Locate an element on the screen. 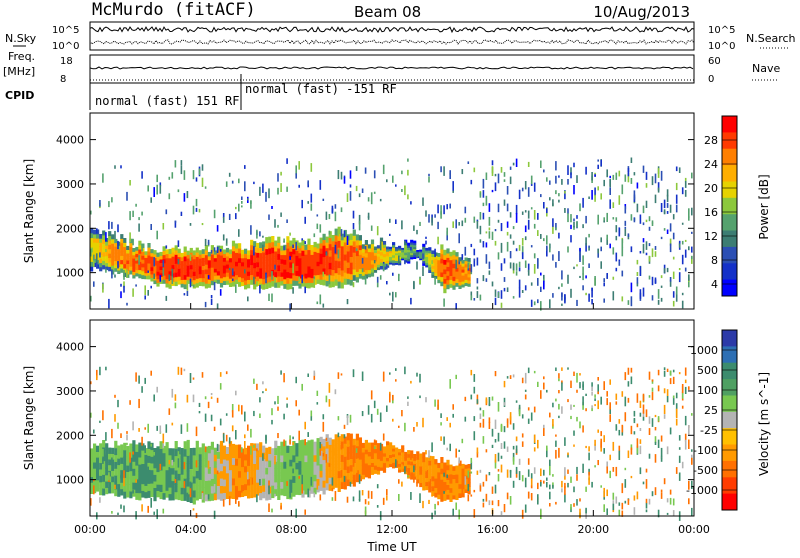 The image size is (800, 558). x-tick-label: 12:00 is located at coordinates (392, 529).